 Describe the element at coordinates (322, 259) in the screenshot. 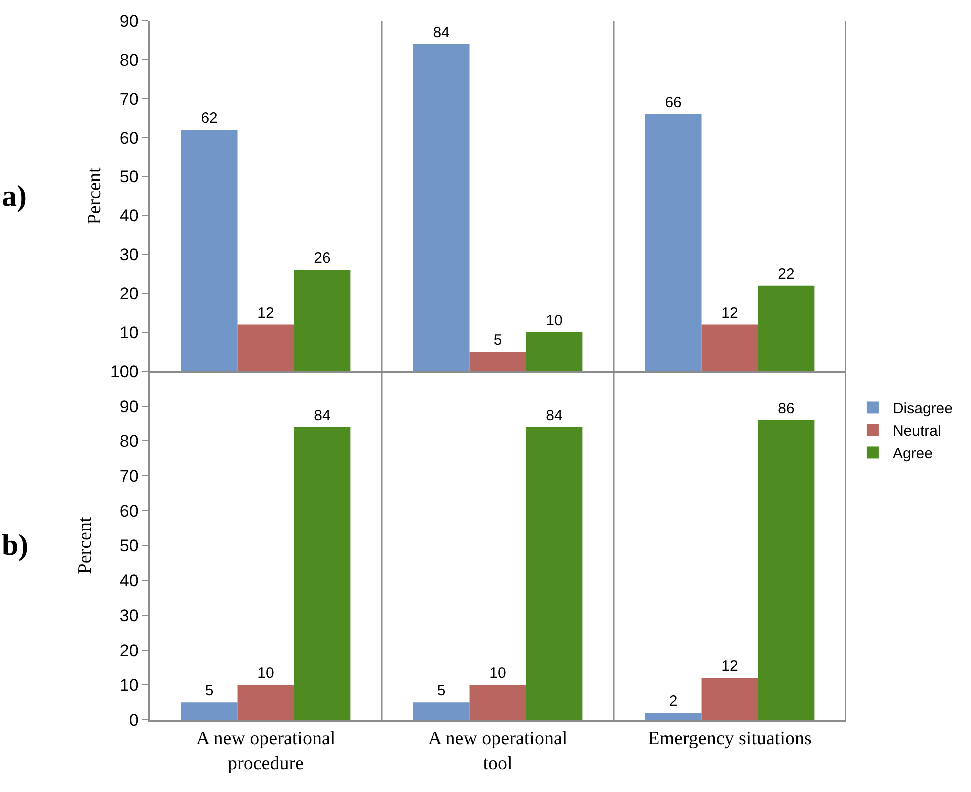

I see `data-label: 26` at that location.